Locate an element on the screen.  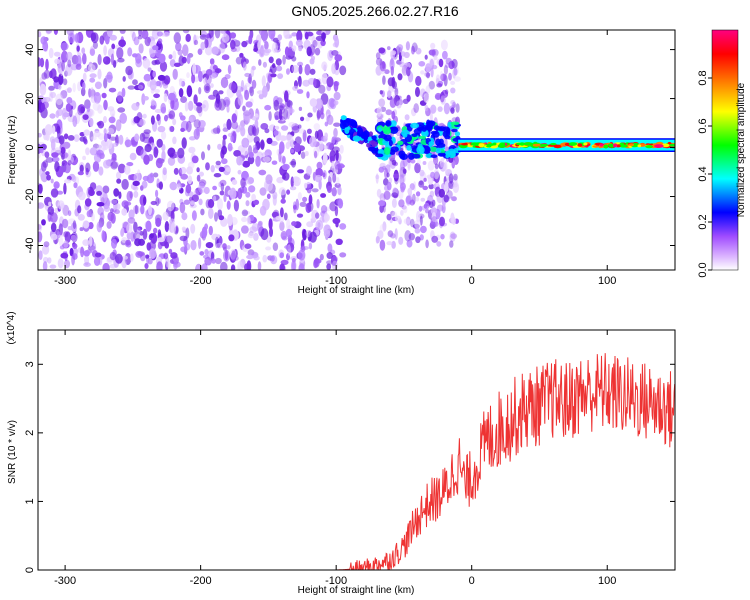
x-tick-label: 0 is located at coordinates (472, 581).